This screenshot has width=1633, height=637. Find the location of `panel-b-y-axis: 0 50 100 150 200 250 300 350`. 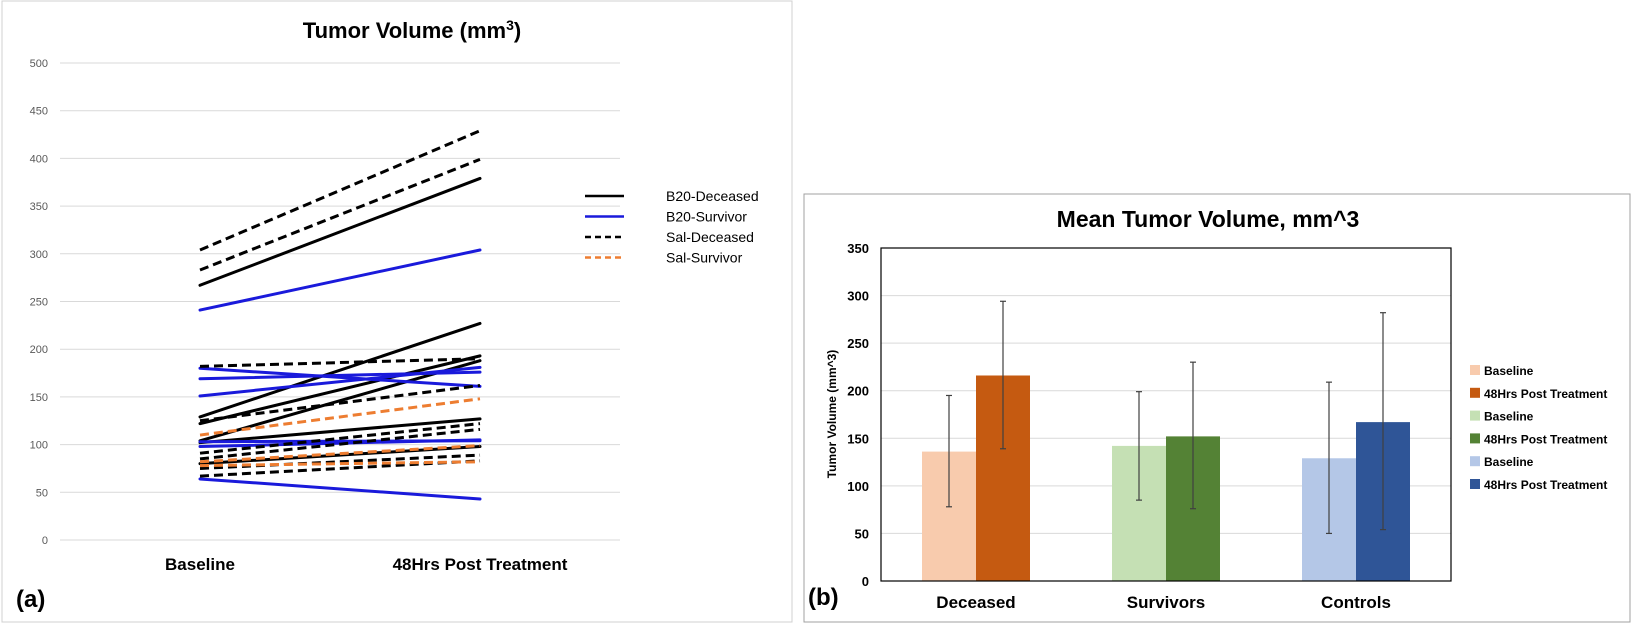

panel-b-y-axis: 0 50 100 150 200 250 300 350 is located at coordinates (858, 415).